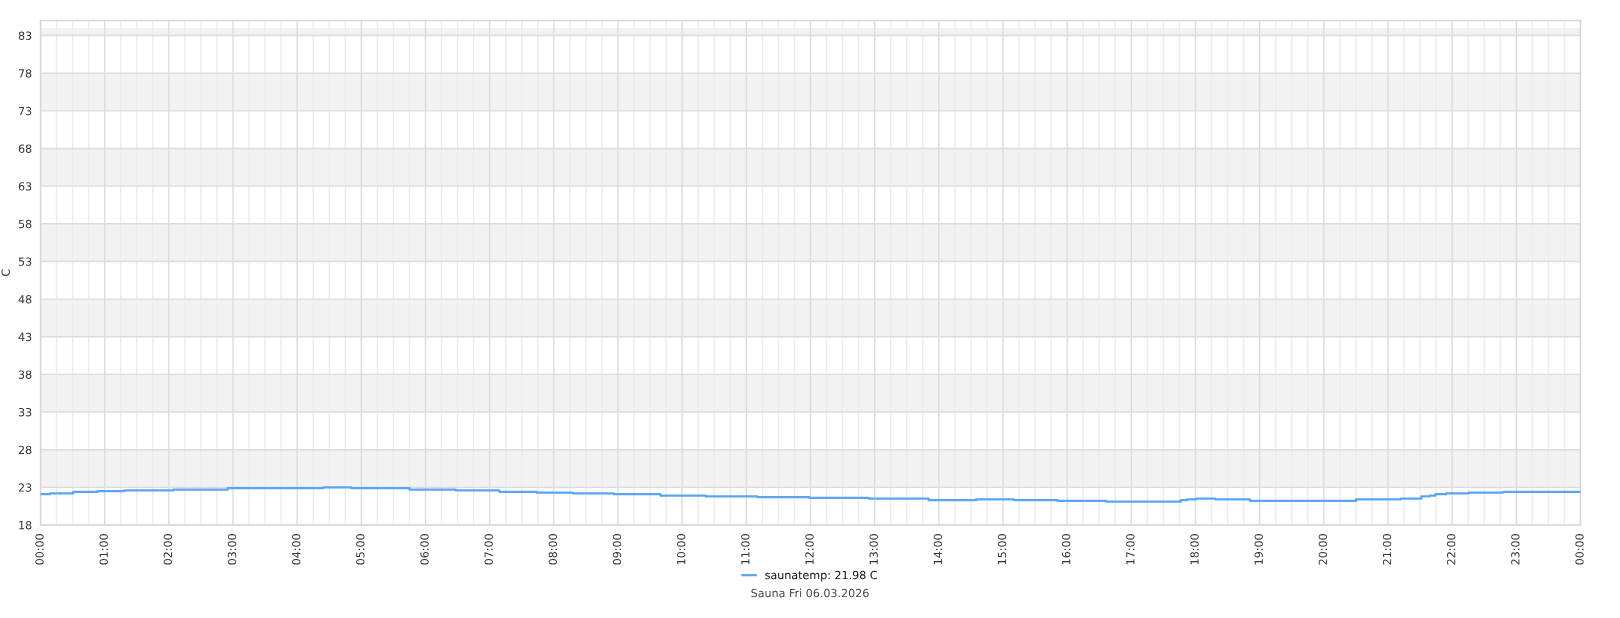 The height and width of the screenshot is (618, 1620). I want to click on x-tick-label: 13:00, so click(873, 549).